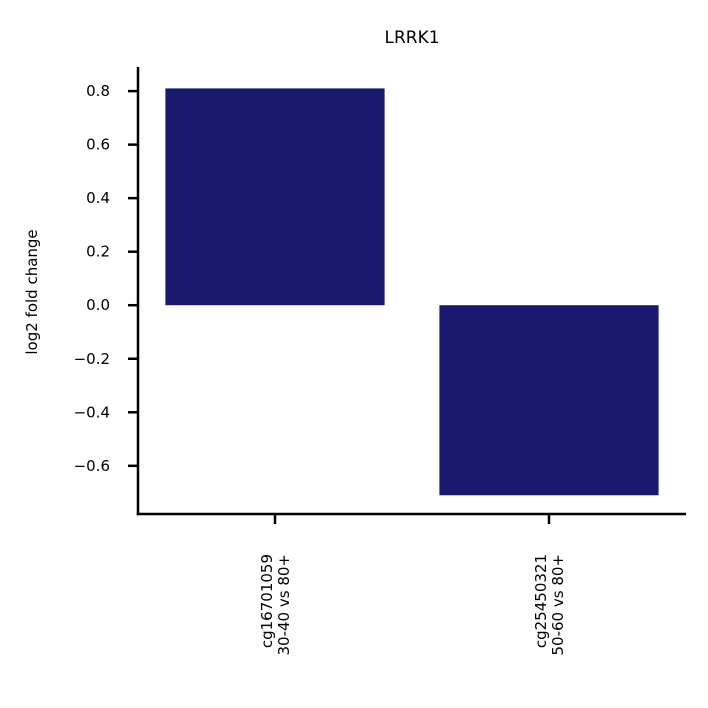 This screenshot has height=708, width=708. I want to click on y-tick-label: −0.6, so click(92, 466).